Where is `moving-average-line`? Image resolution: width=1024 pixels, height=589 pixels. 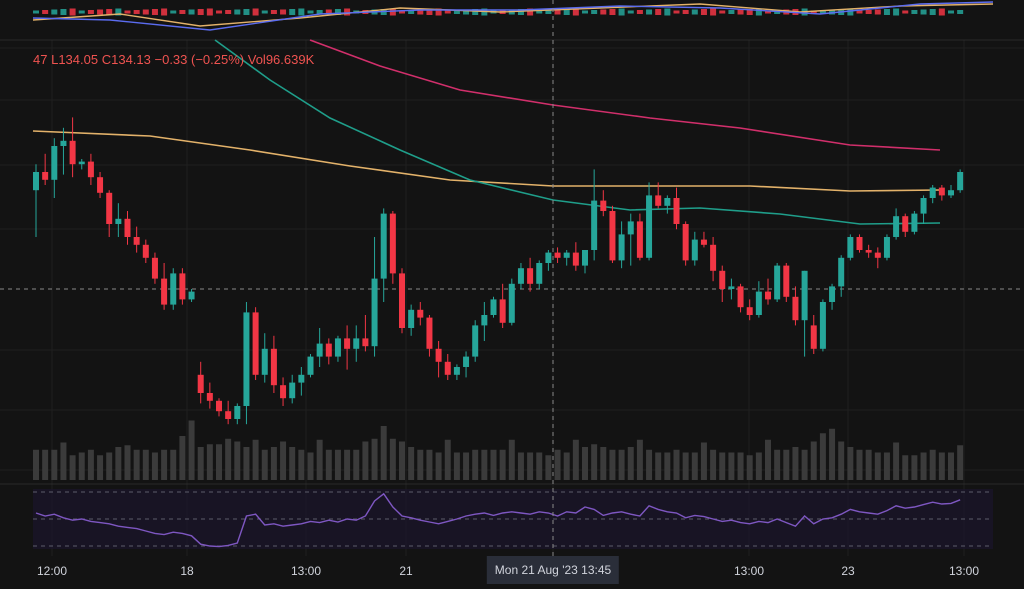 moving-average-line is located at coordinates (625, 95).